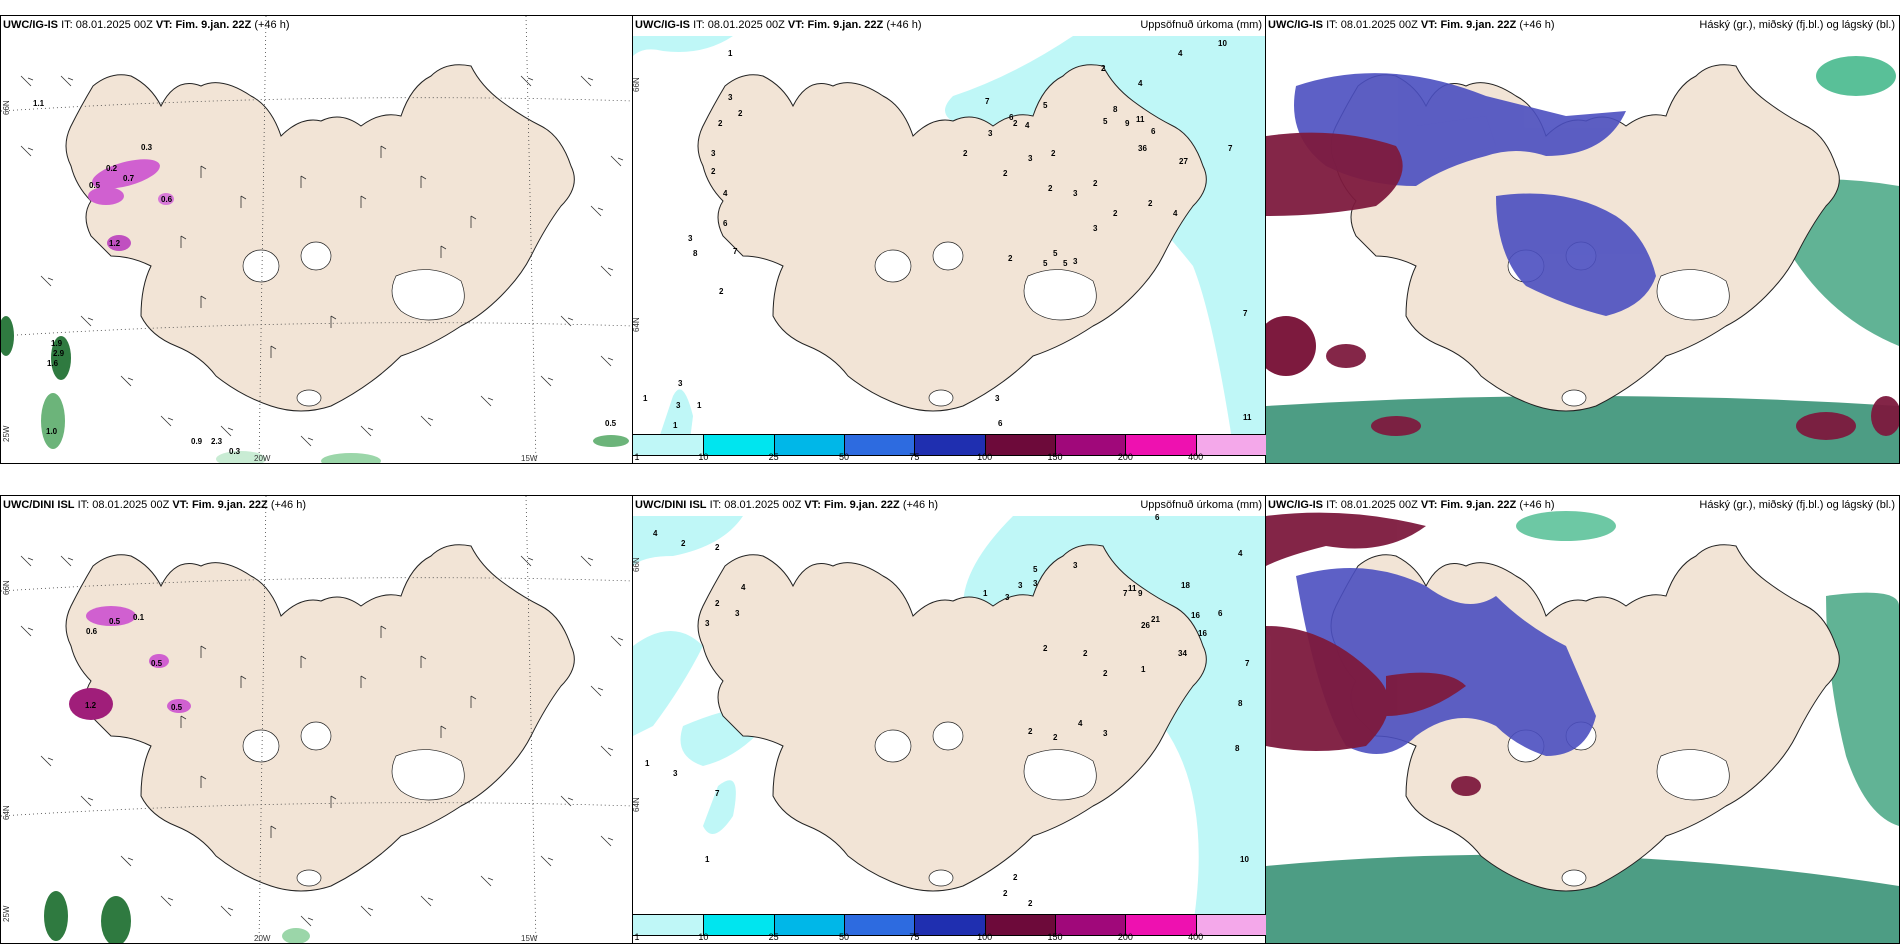  I want to click on value-label: 16, so click(1195, 615).